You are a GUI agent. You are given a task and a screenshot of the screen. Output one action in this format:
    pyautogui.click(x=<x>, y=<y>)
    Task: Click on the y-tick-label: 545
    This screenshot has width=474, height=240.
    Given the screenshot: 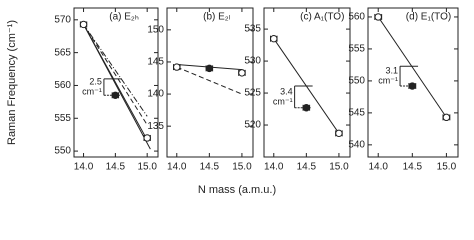 What is the action you would take?
    pyautogui.click(x=356, y=113)
    